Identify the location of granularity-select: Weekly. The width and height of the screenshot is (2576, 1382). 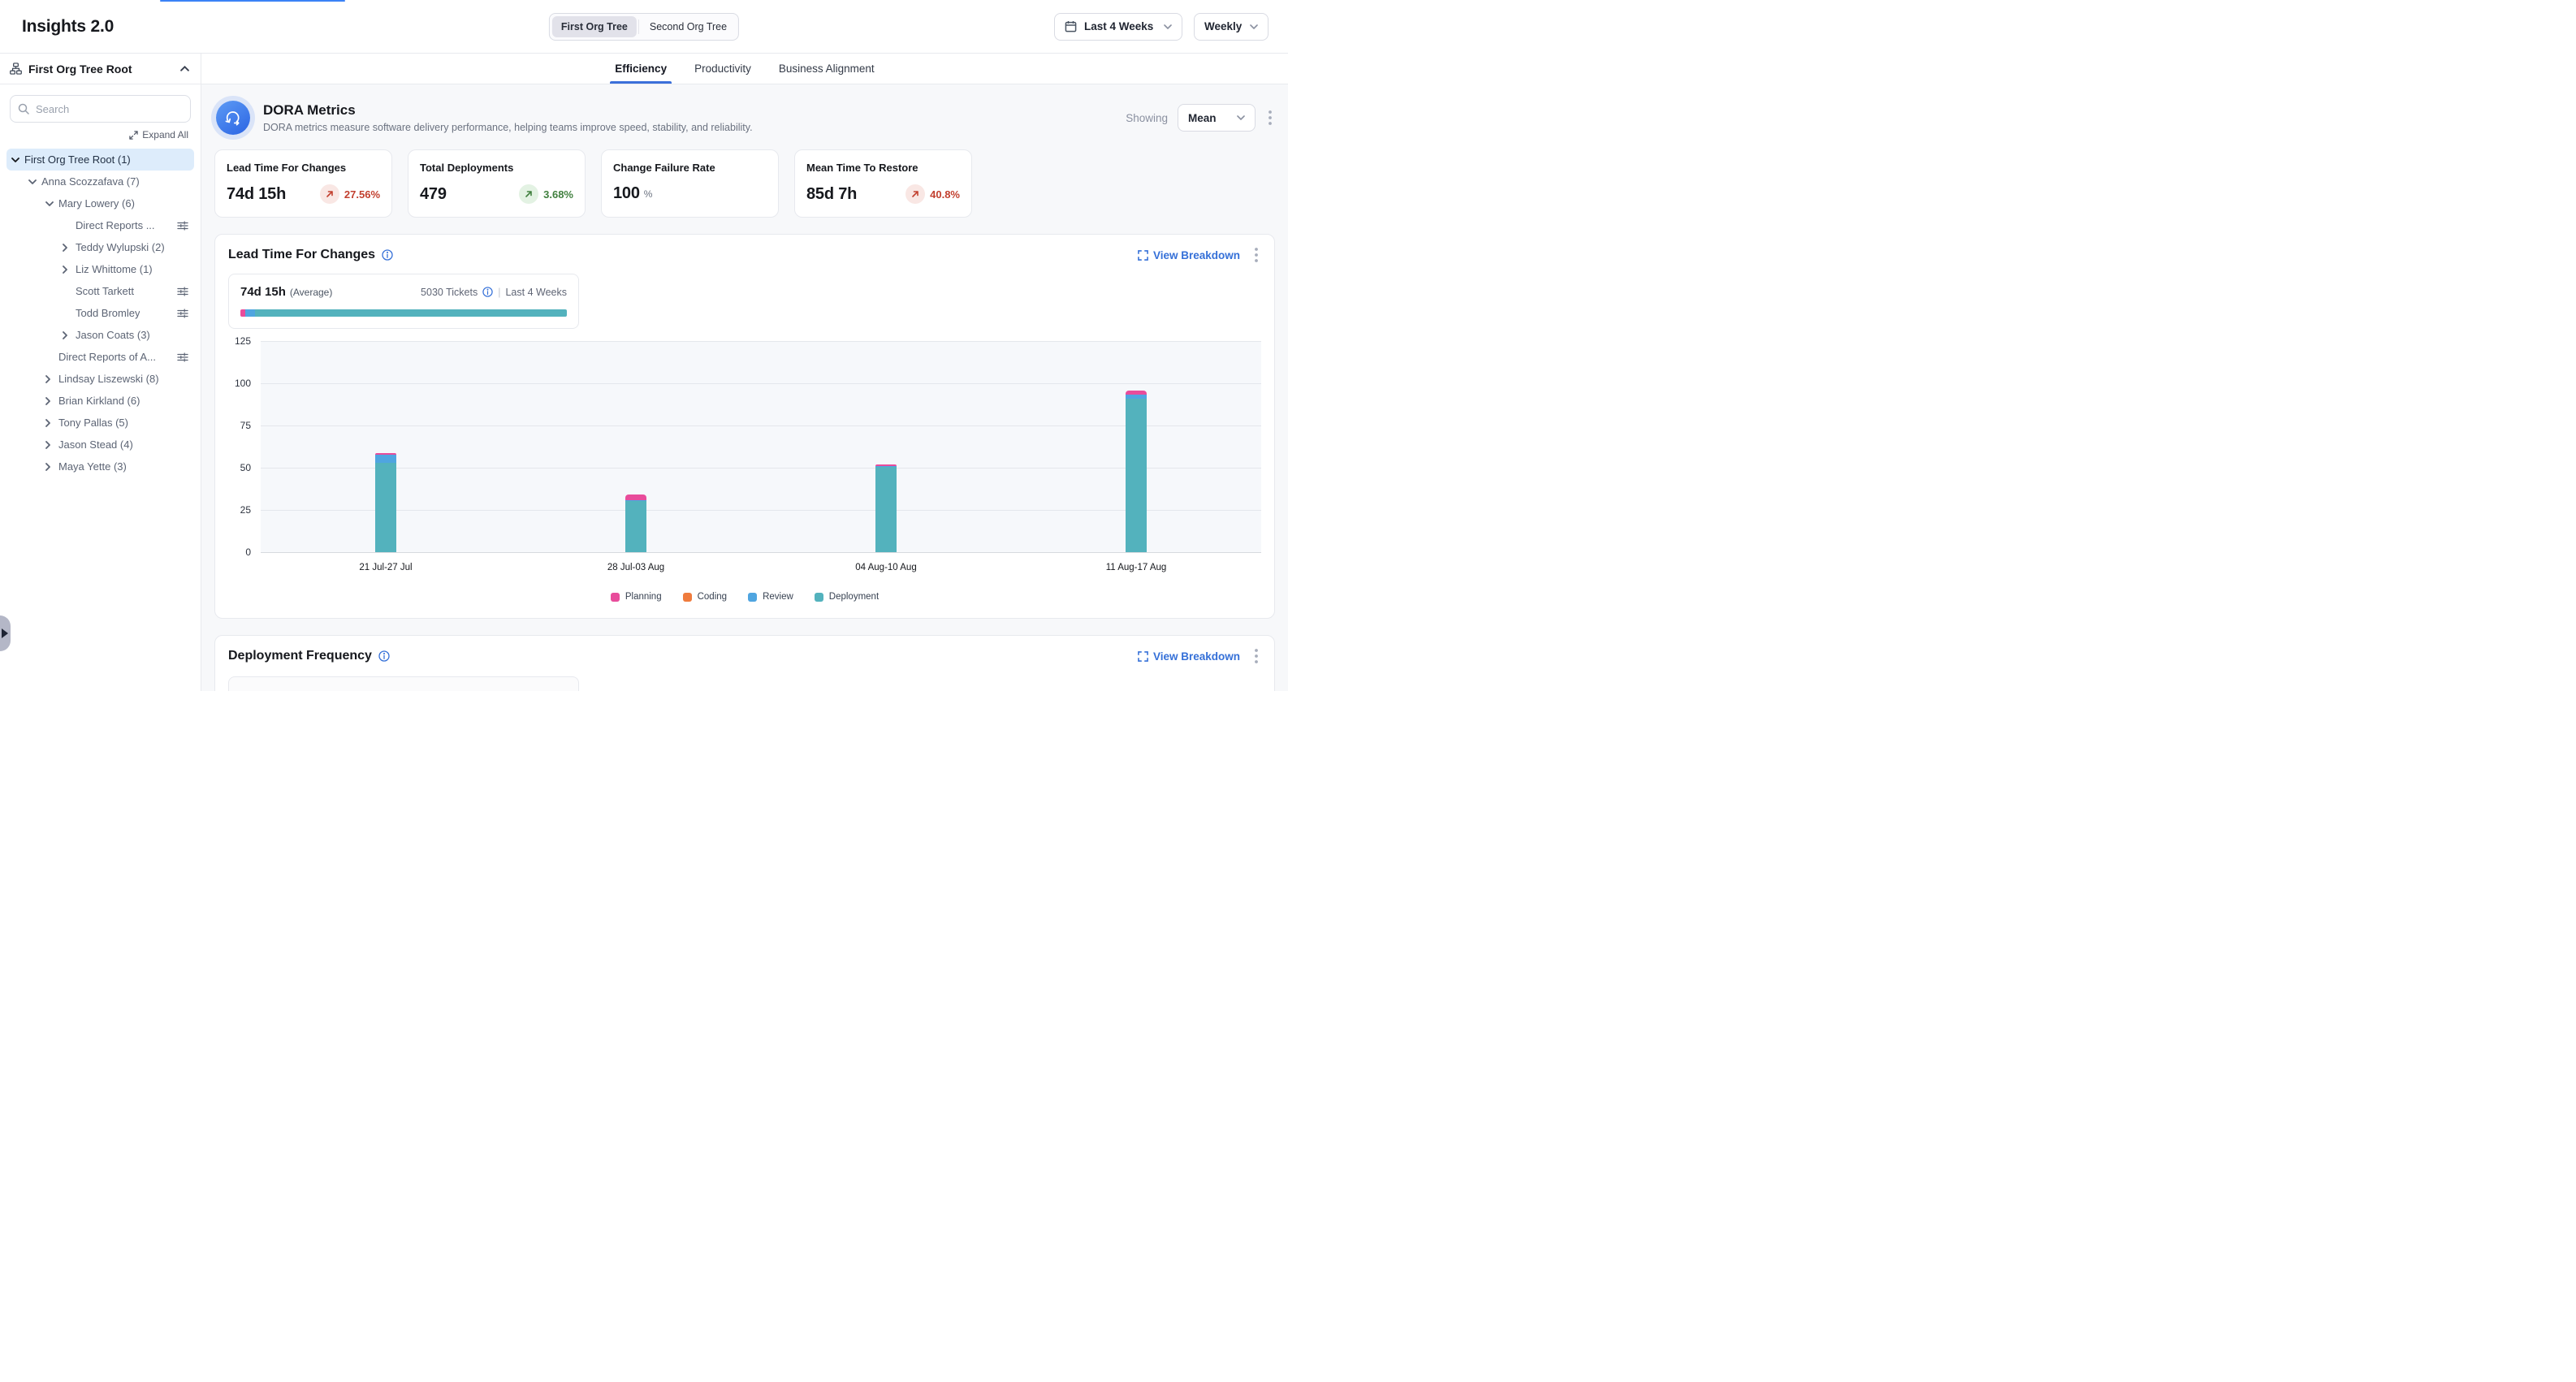
(1231, 26).